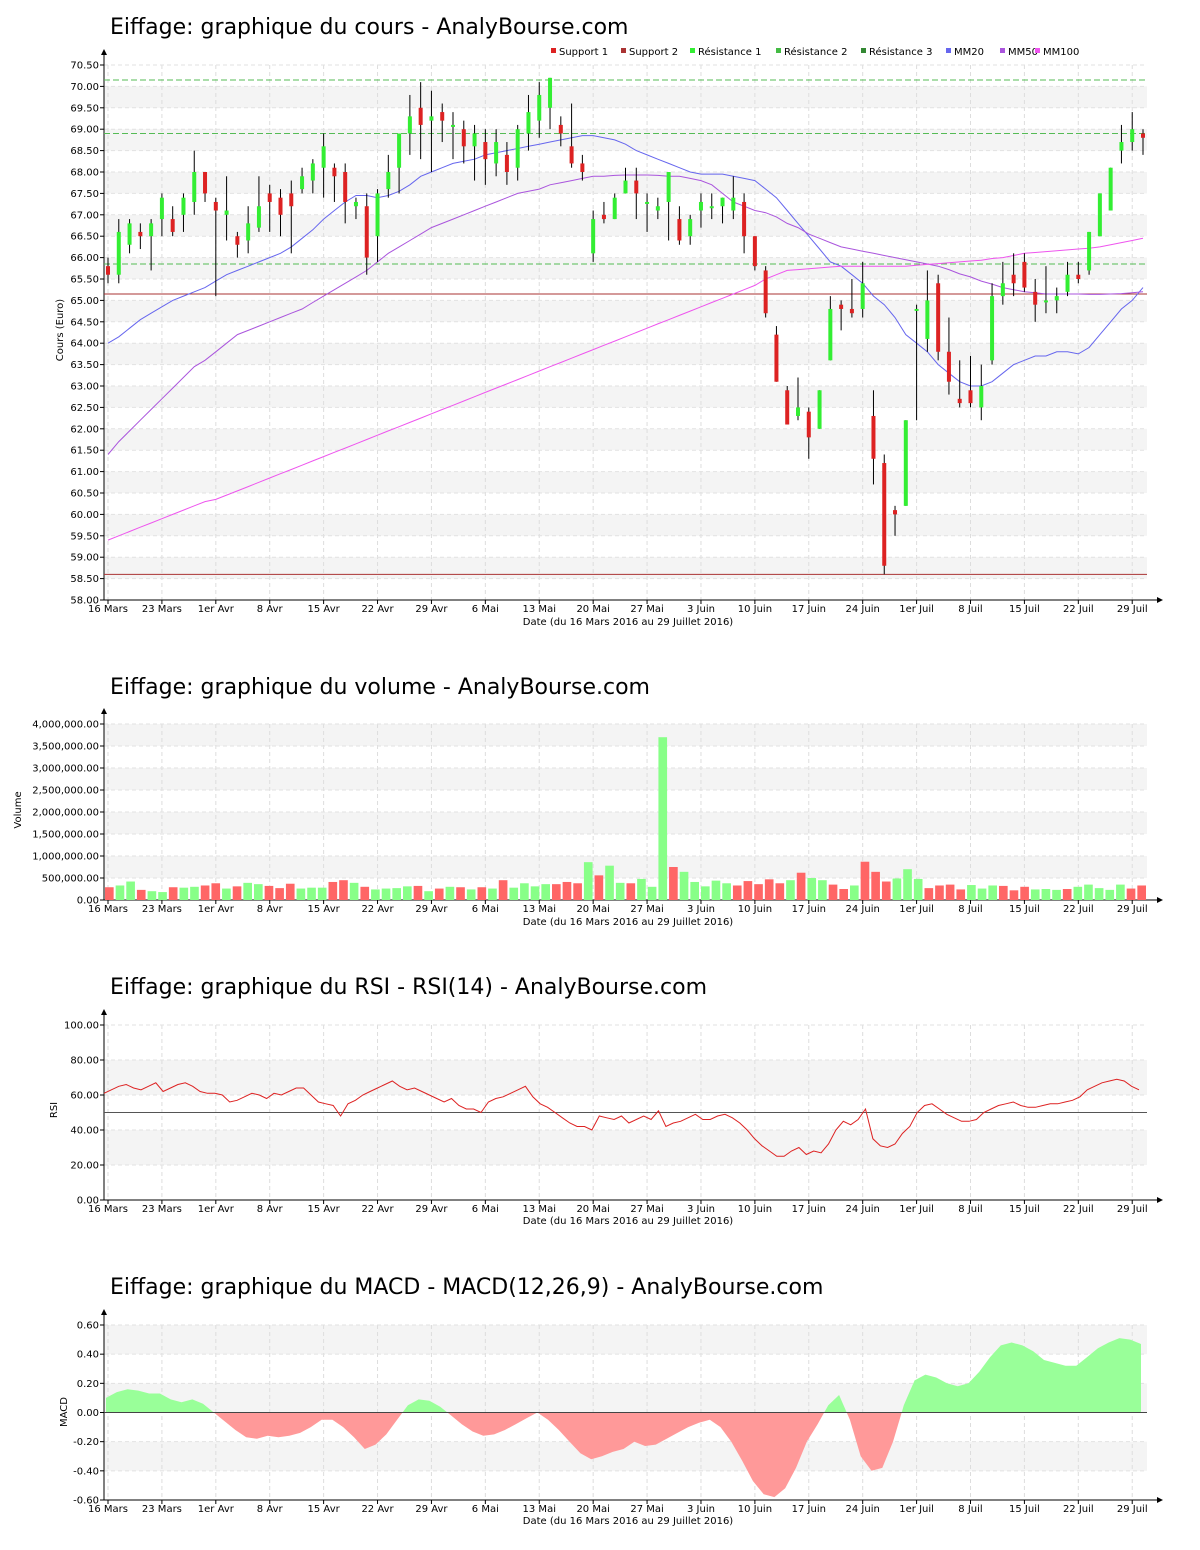 This screenshot has height=1550, width=1200. What do you see at coordinates (592, 909) in the screenshot?
I see `volume-xtick-label: 20 Mai` at bounding box center [592, 909].